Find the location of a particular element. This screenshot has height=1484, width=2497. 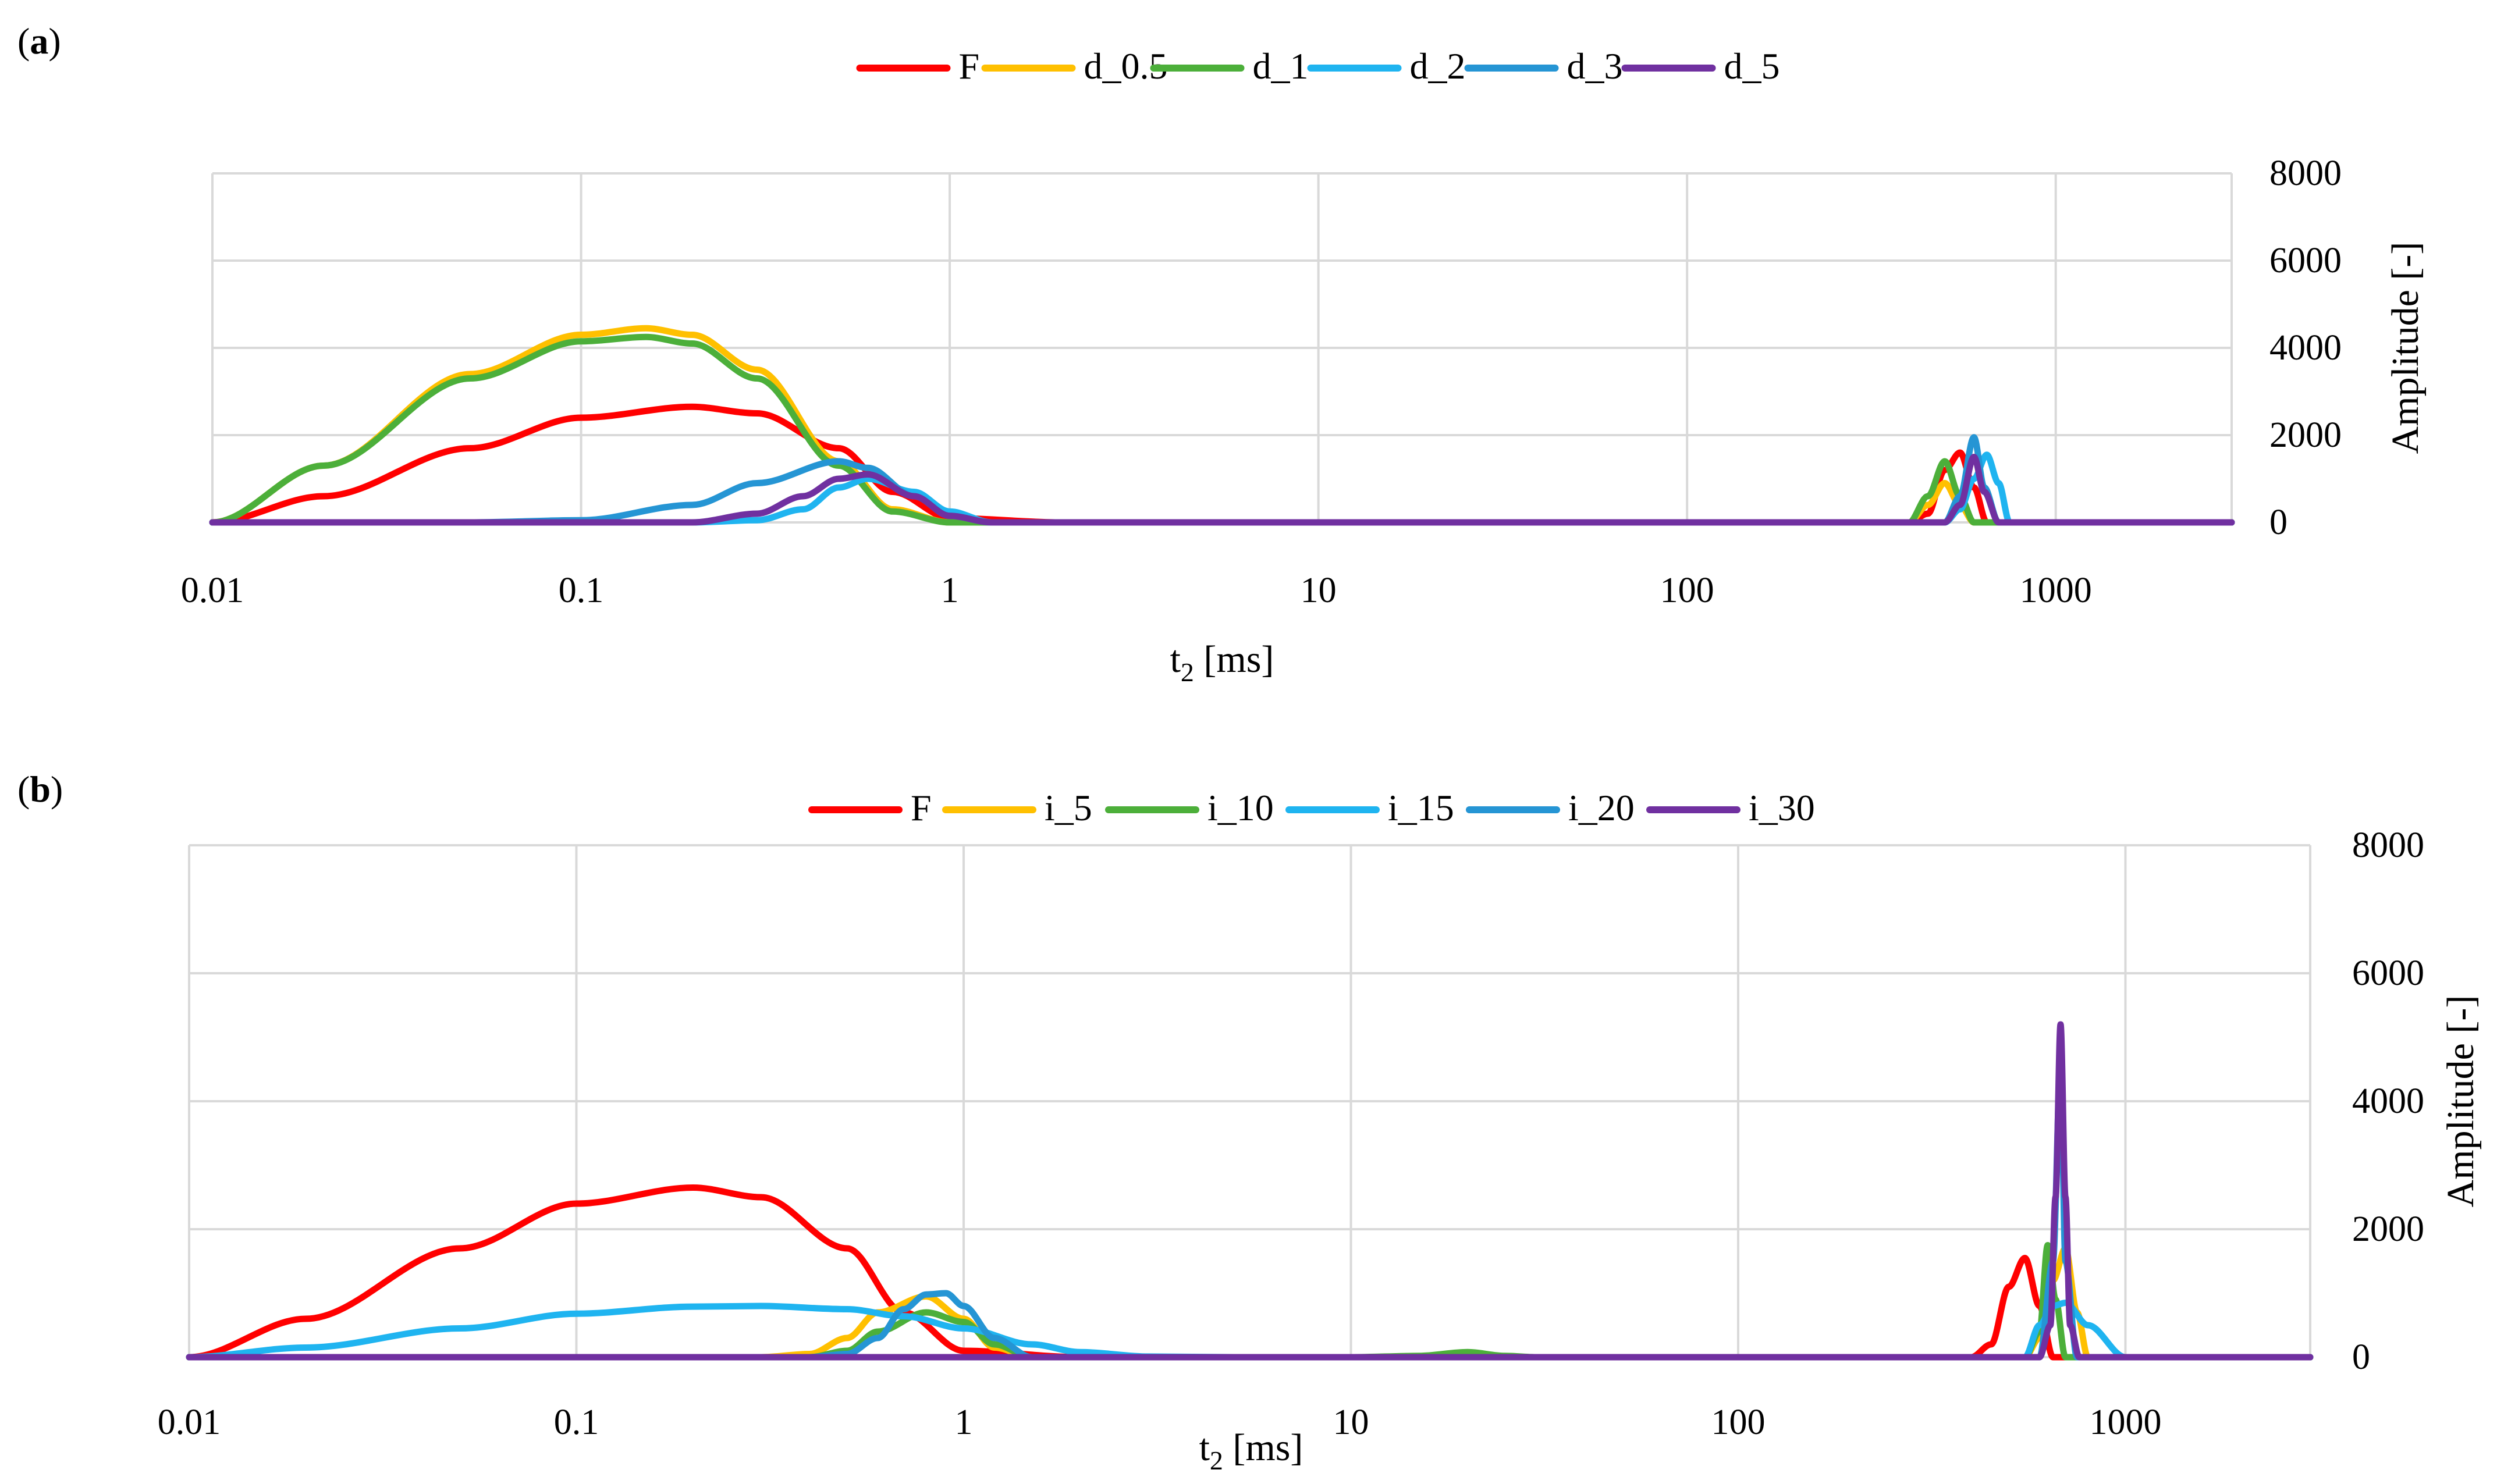

legend-item-d_3: d_3 is located at coordinates (1543, 66).